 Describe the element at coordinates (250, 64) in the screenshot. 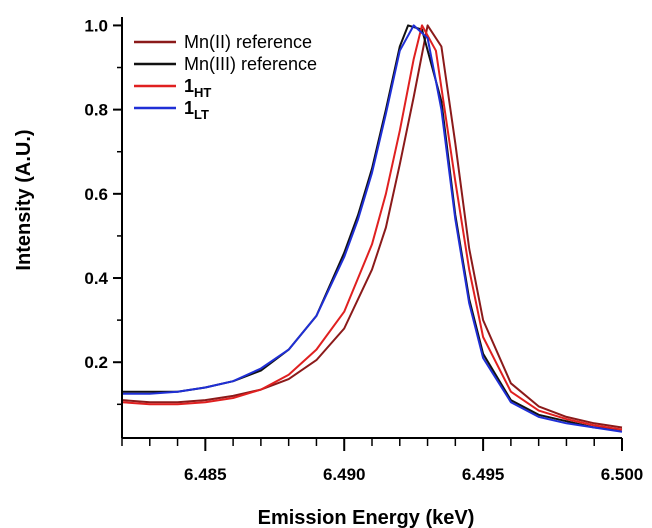

I see `legend-label-1: Mn(III) reference` at that location.